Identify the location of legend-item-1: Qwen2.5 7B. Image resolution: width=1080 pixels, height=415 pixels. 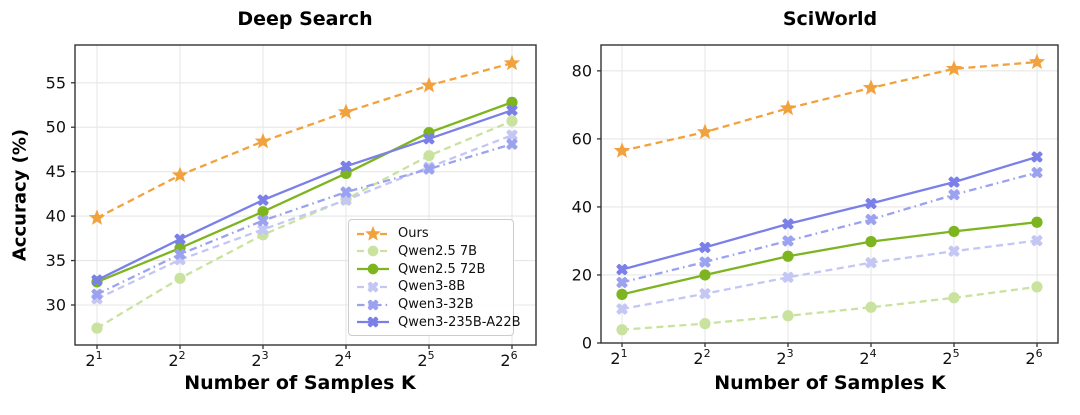
(430, 251).